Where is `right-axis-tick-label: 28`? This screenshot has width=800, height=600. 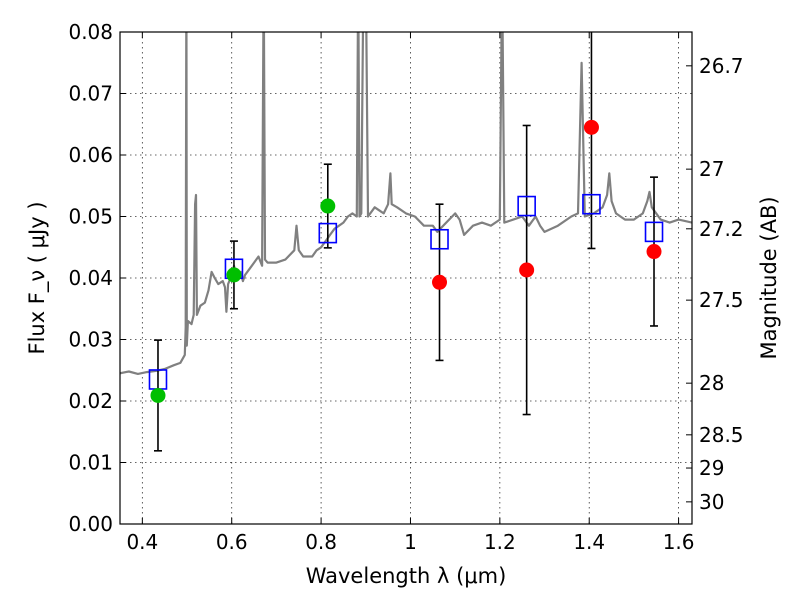 right-axis-tick-label: 28 is located at coordinates (711, 383).